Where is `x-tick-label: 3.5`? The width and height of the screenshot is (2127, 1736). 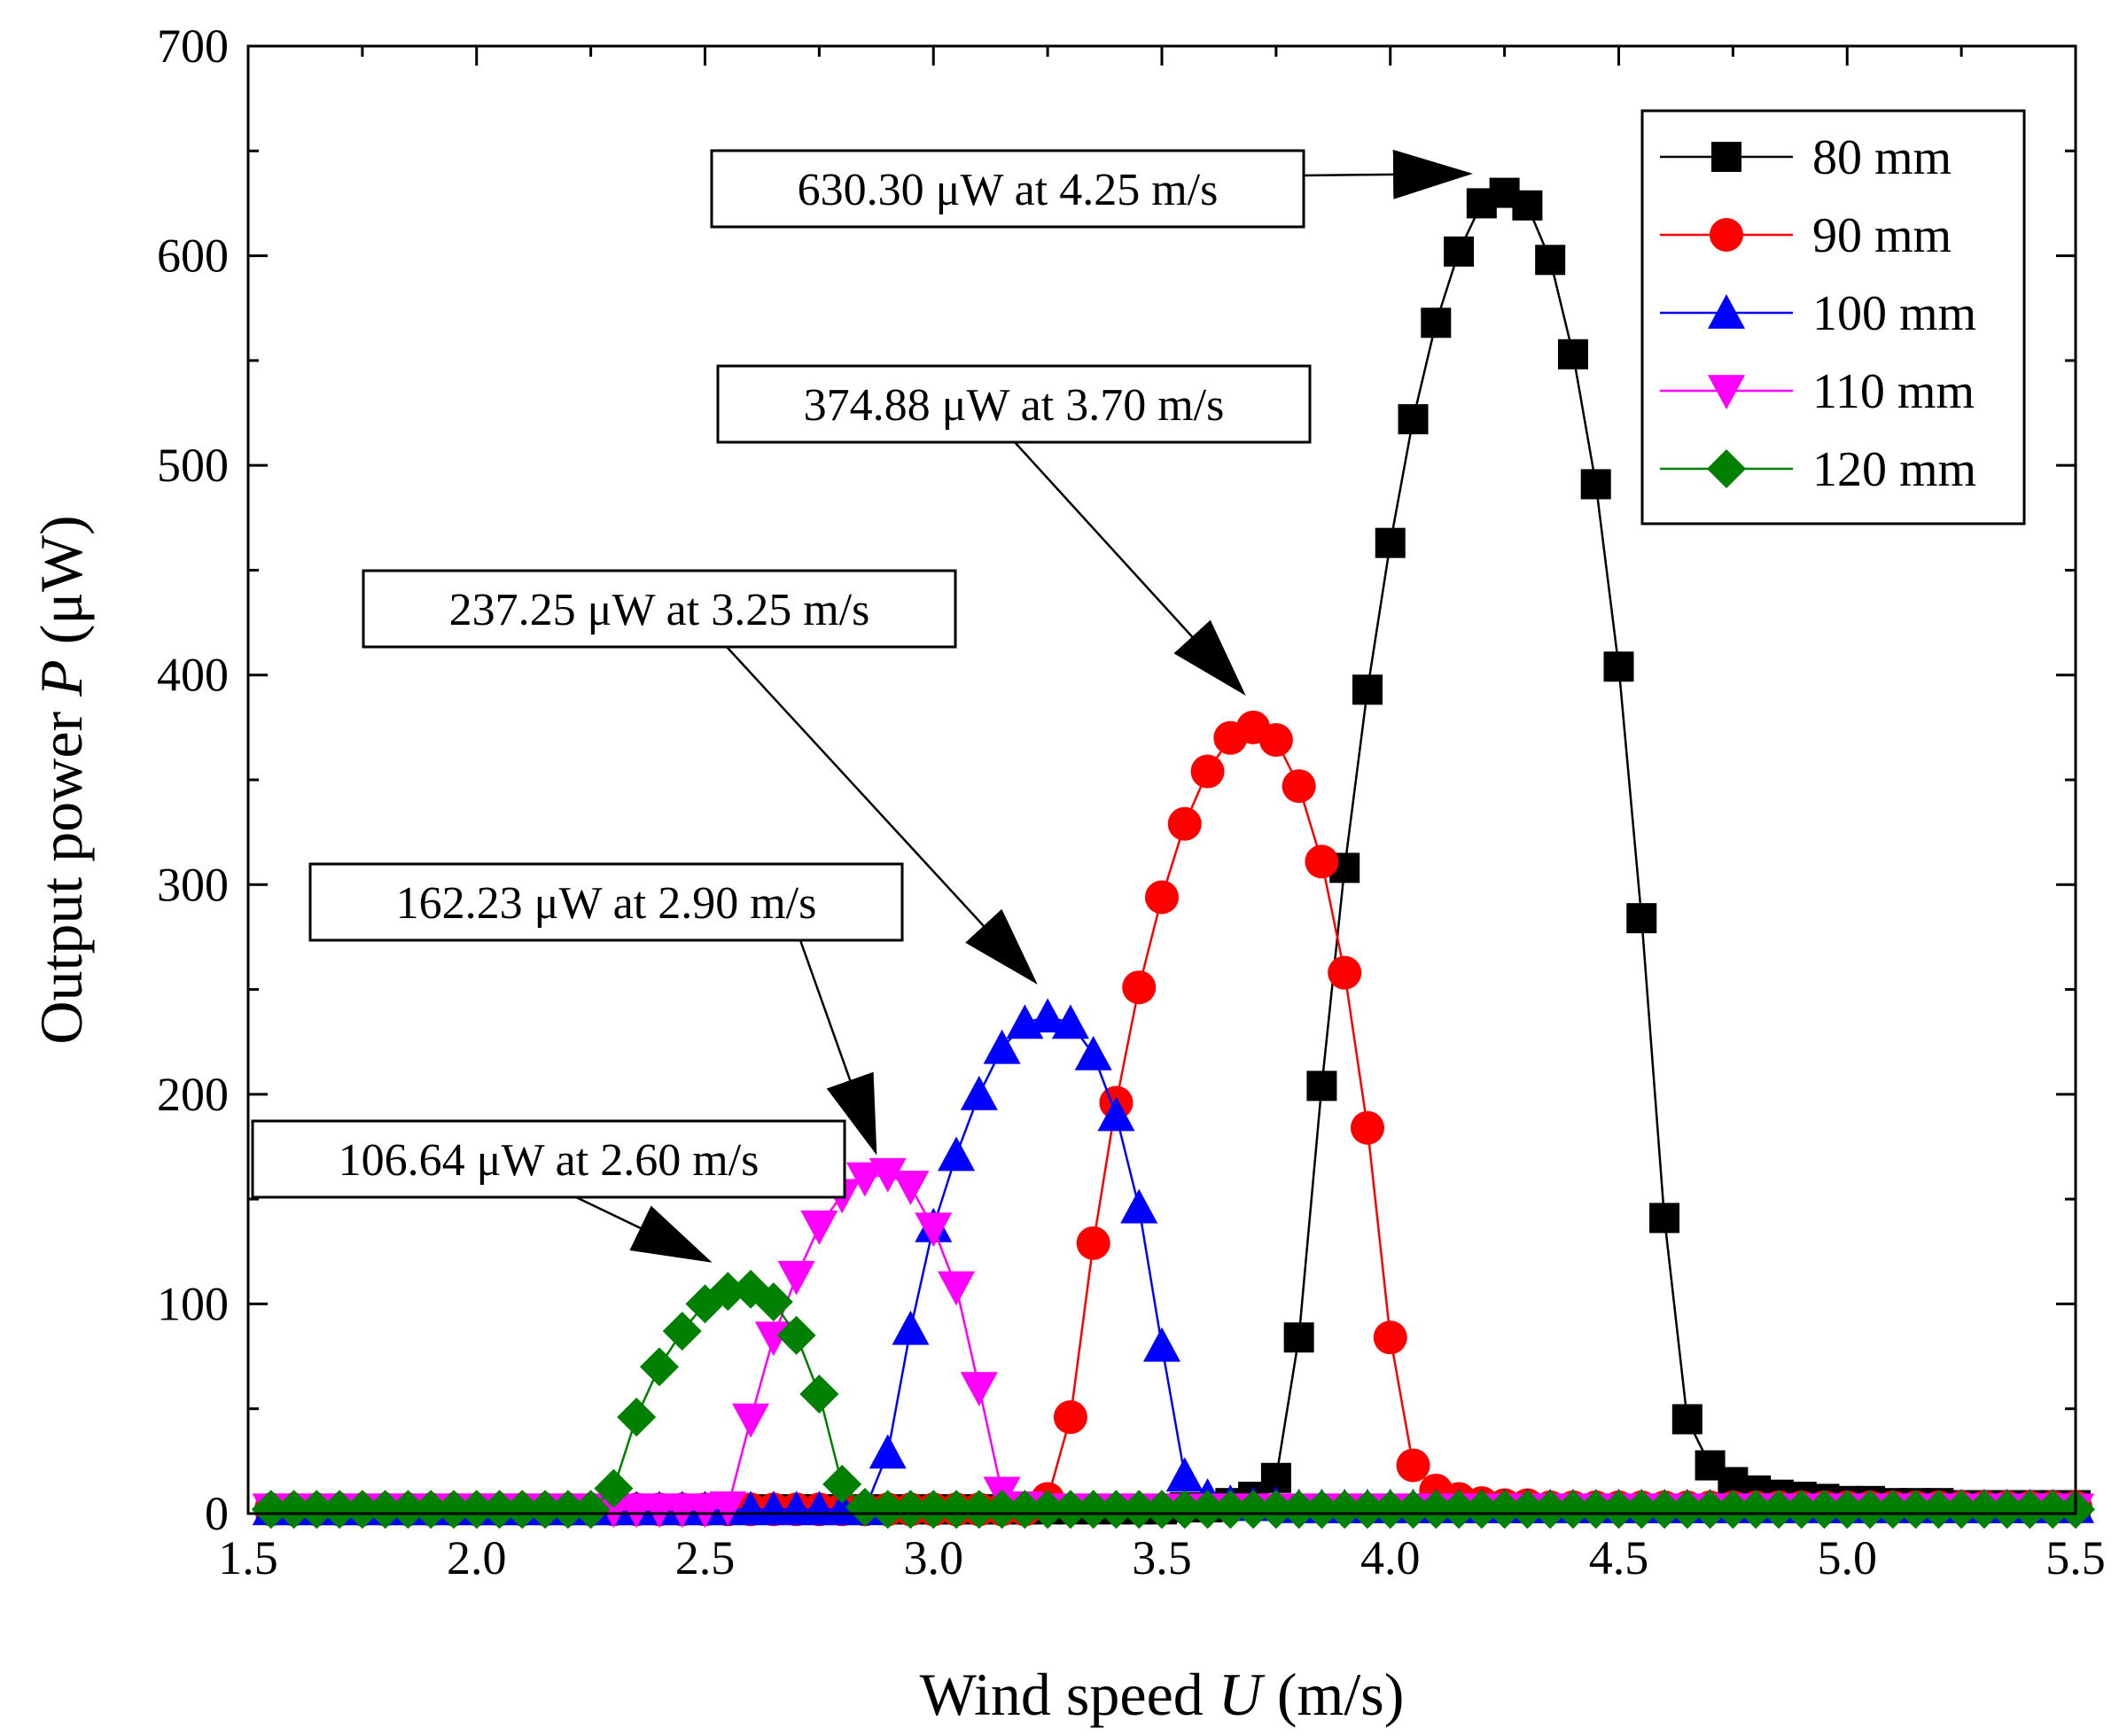
x-tick-label: 3.5 is located at coordinates (1162, 1557).